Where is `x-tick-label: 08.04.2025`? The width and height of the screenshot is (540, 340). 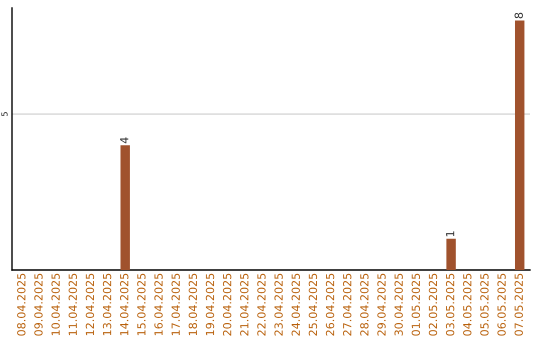 x-tick-label: 08.04.2025 is located at coordinates (21, 305).